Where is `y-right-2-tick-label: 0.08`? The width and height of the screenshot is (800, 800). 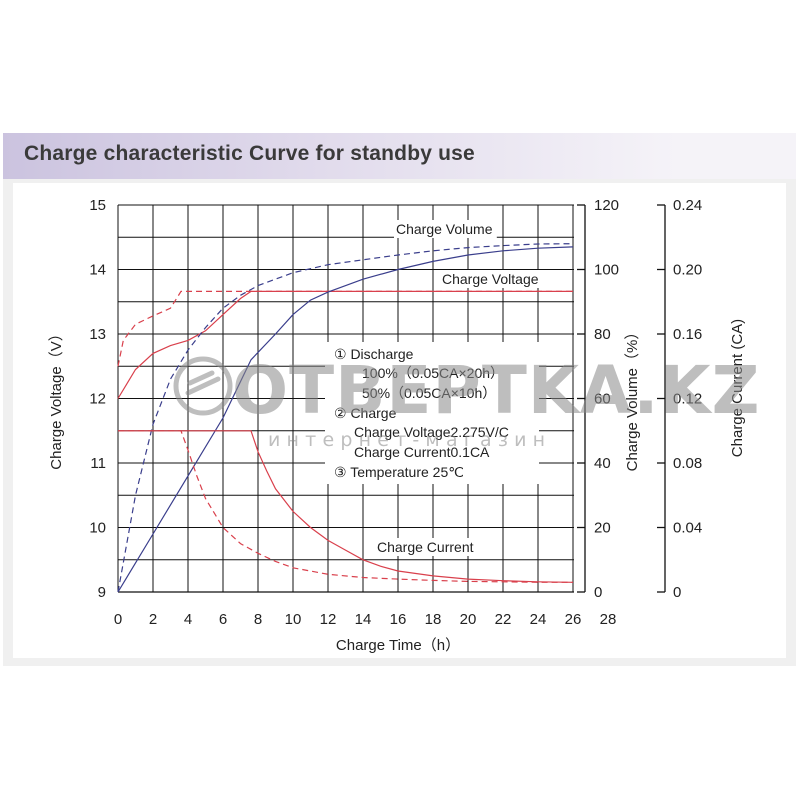 y-right-2-tick-label: 0.08 is located at coordinates (687, 463).